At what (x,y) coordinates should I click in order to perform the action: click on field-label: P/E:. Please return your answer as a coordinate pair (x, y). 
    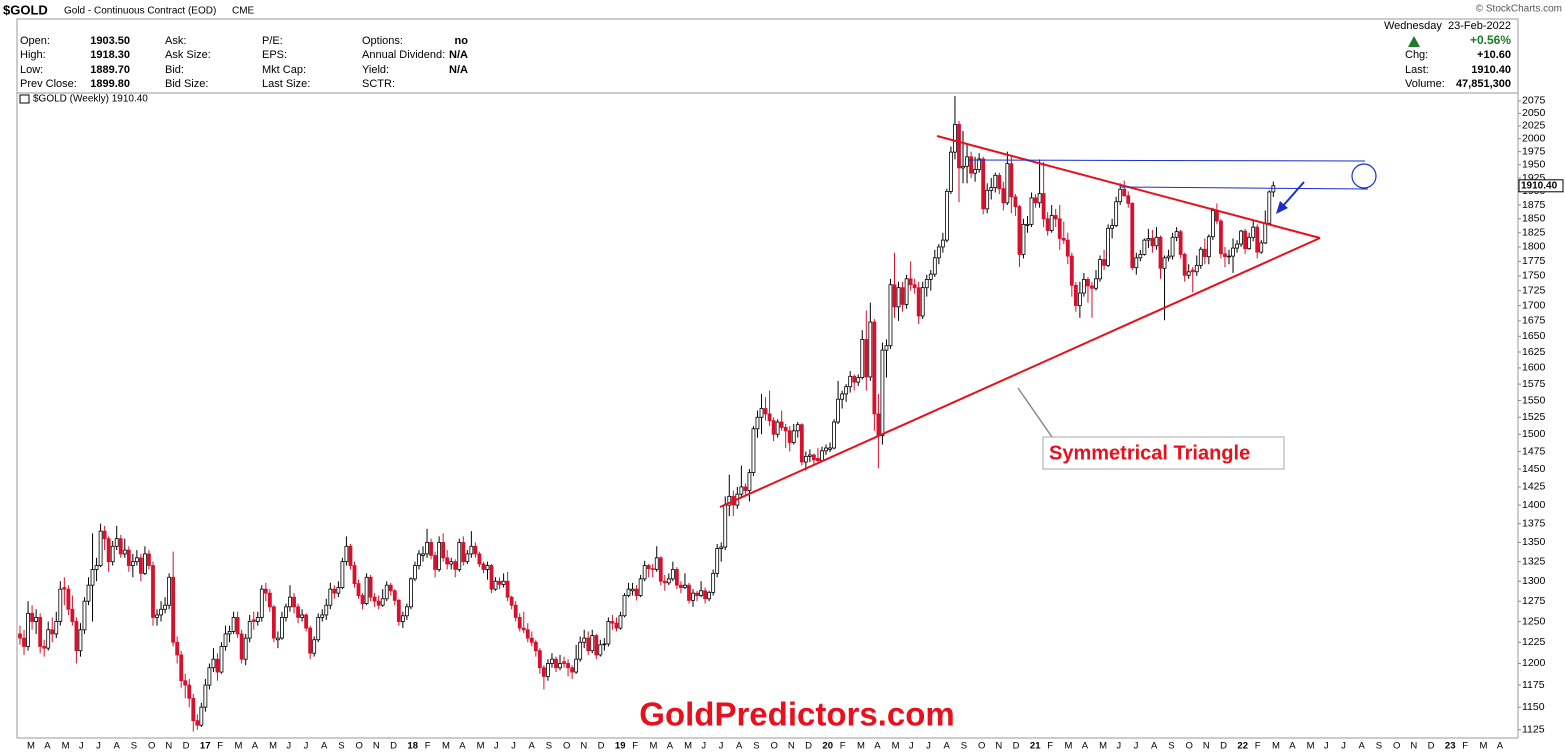
    Looking at the image, I should click on (272, 41).